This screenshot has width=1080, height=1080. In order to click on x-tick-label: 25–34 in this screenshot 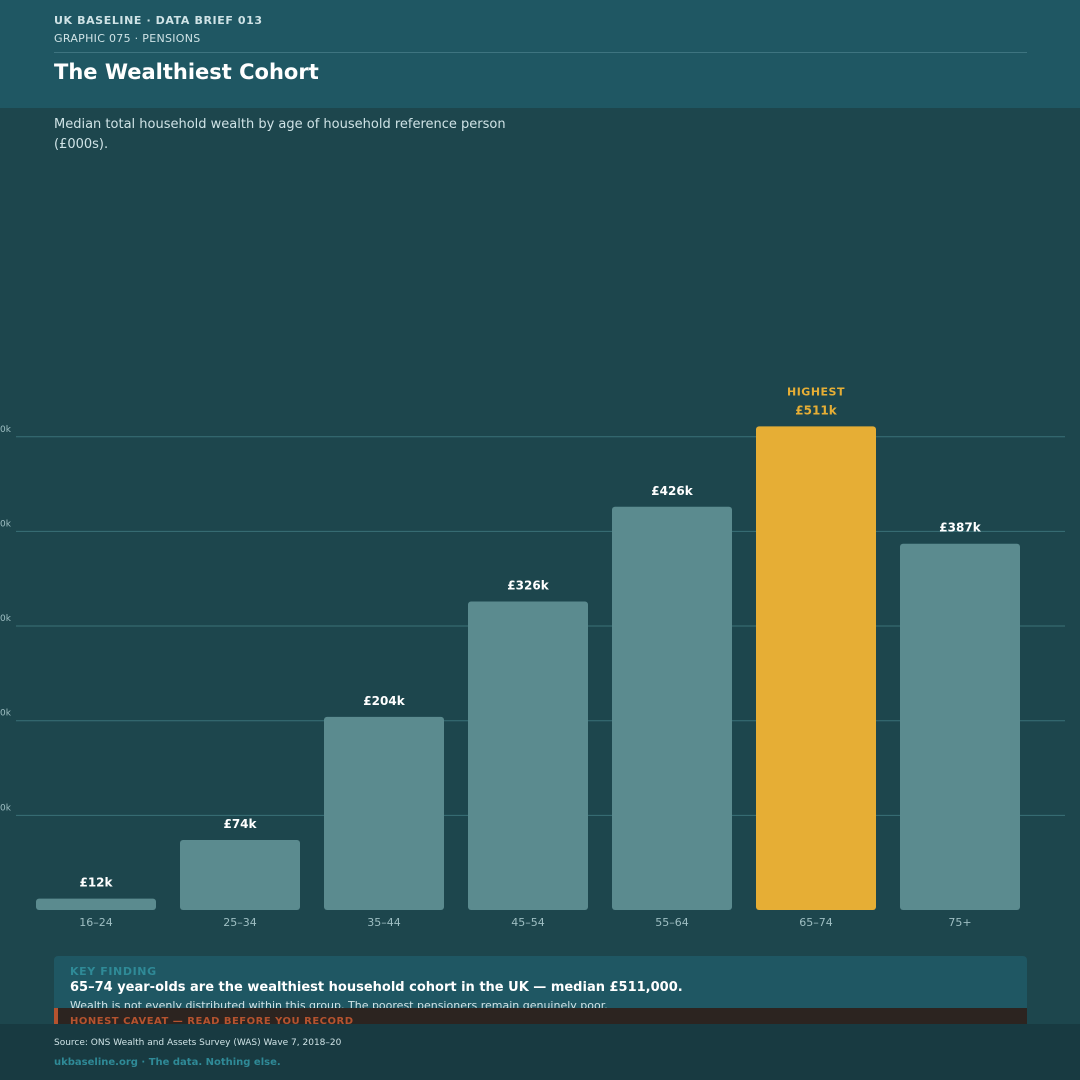, I will do `click(240, 922)`.